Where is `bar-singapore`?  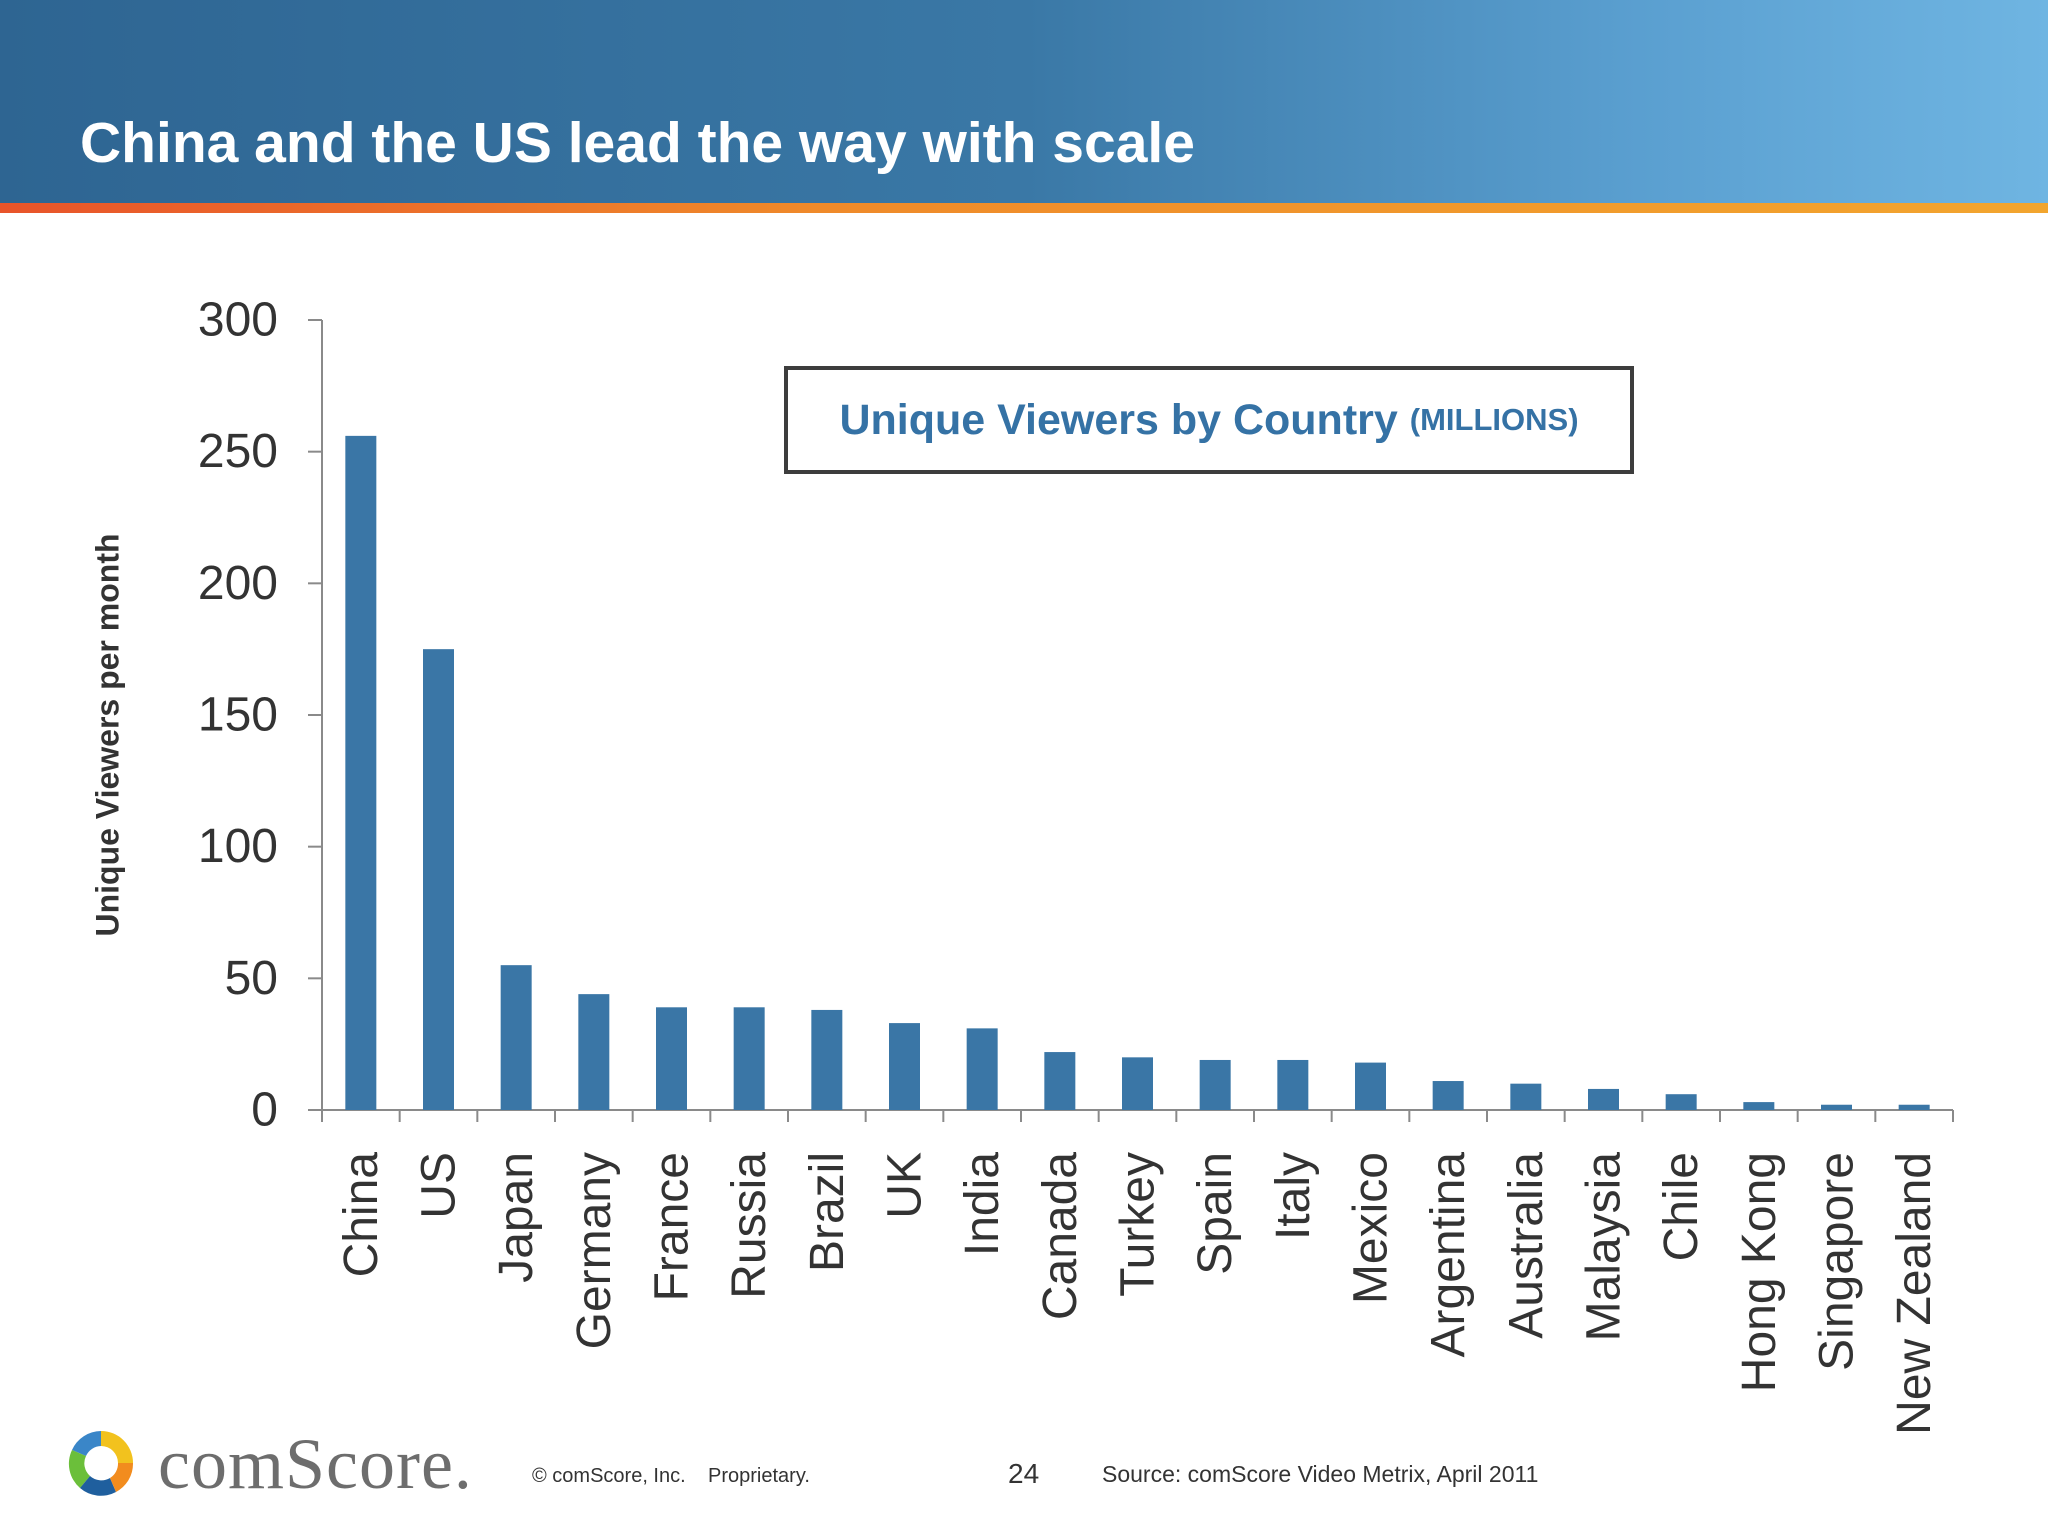 bar-singapore is located at coordinates (1836, 1107).